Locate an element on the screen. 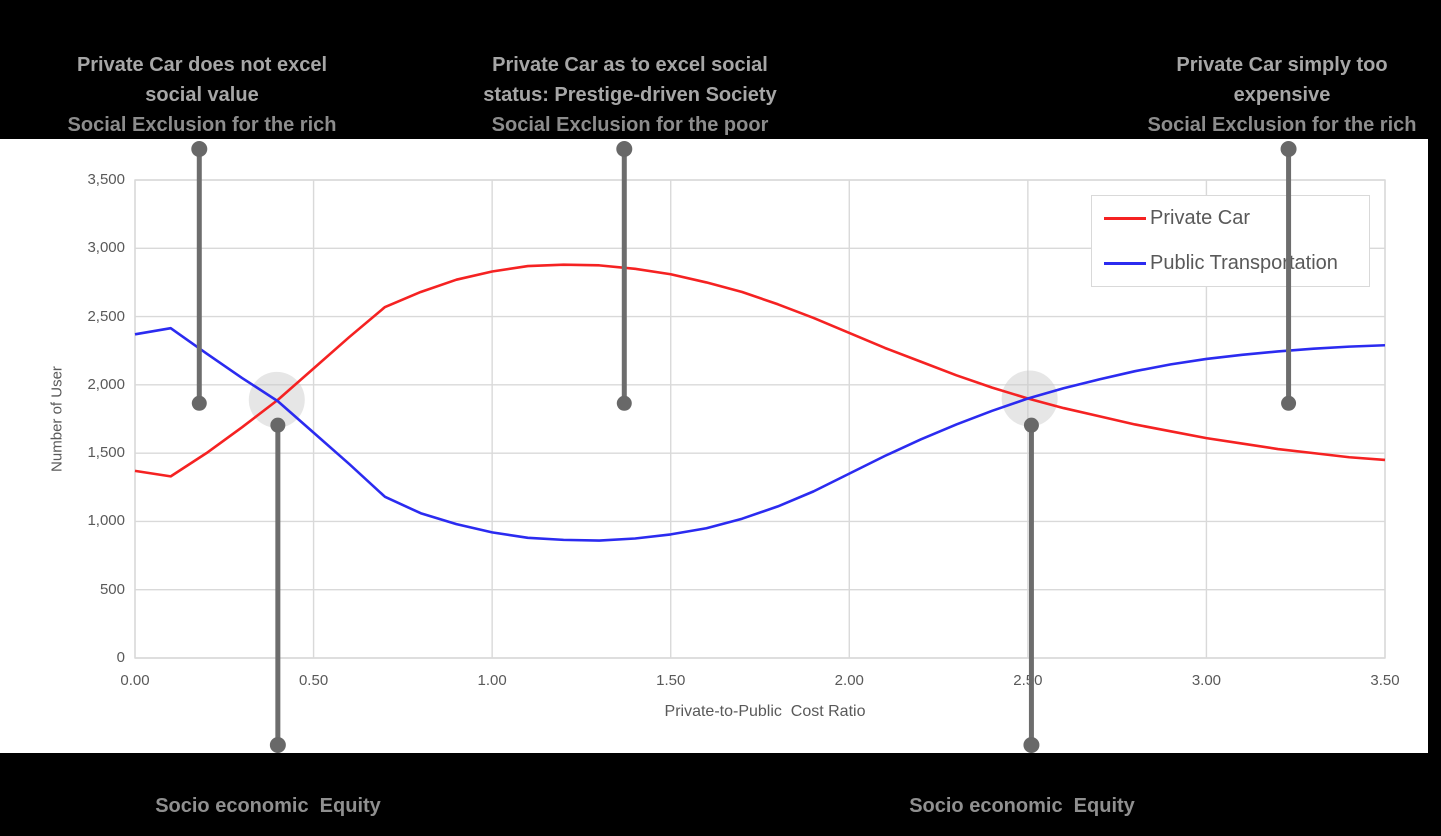 The width and height of the screenshot is (1441, 836). legend-label: Public Transportation is located at coordinates (1244, 263).